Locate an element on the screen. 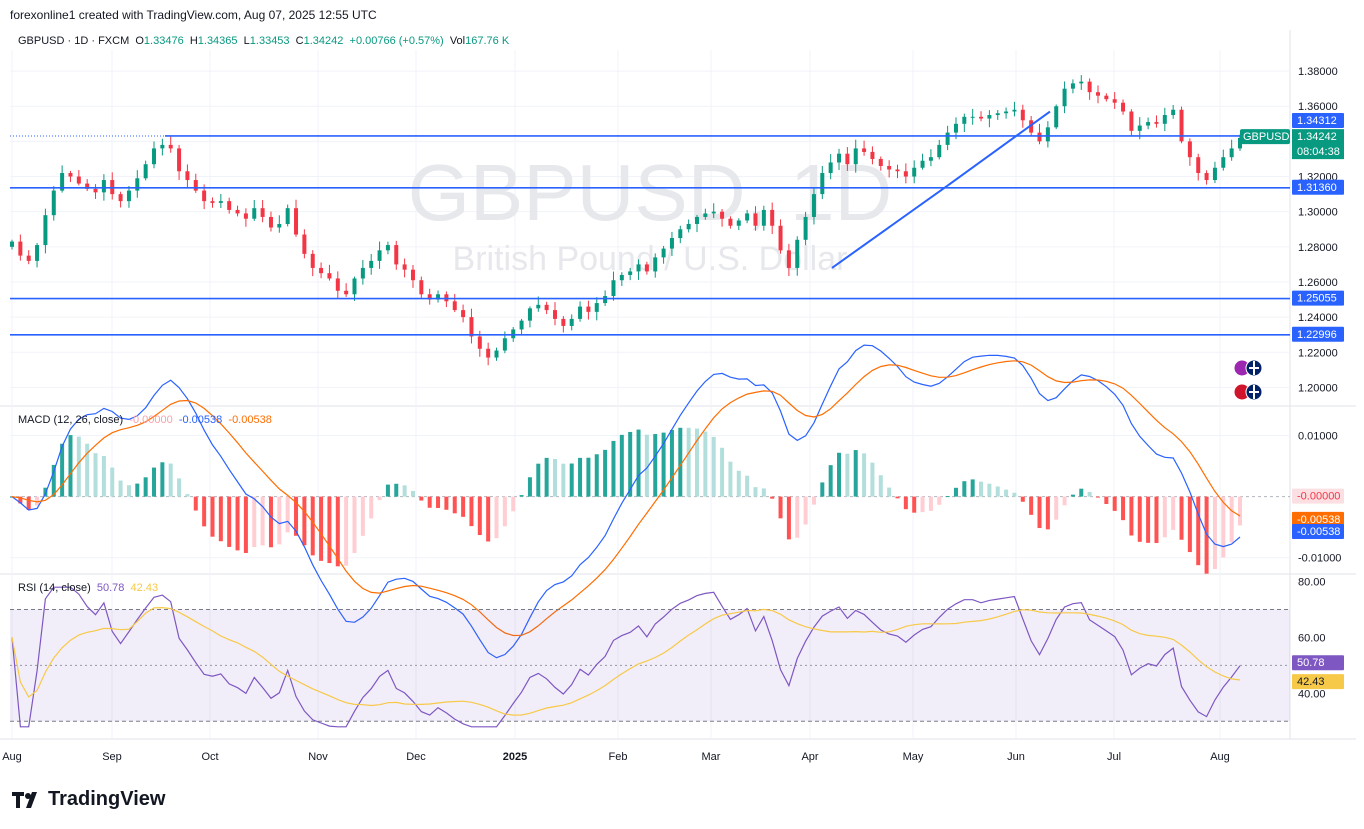 Image resolution: width=1364 pixels, height=829 pixels. symbol-tag: GBPUSD is located at coordinates (1266, 137).